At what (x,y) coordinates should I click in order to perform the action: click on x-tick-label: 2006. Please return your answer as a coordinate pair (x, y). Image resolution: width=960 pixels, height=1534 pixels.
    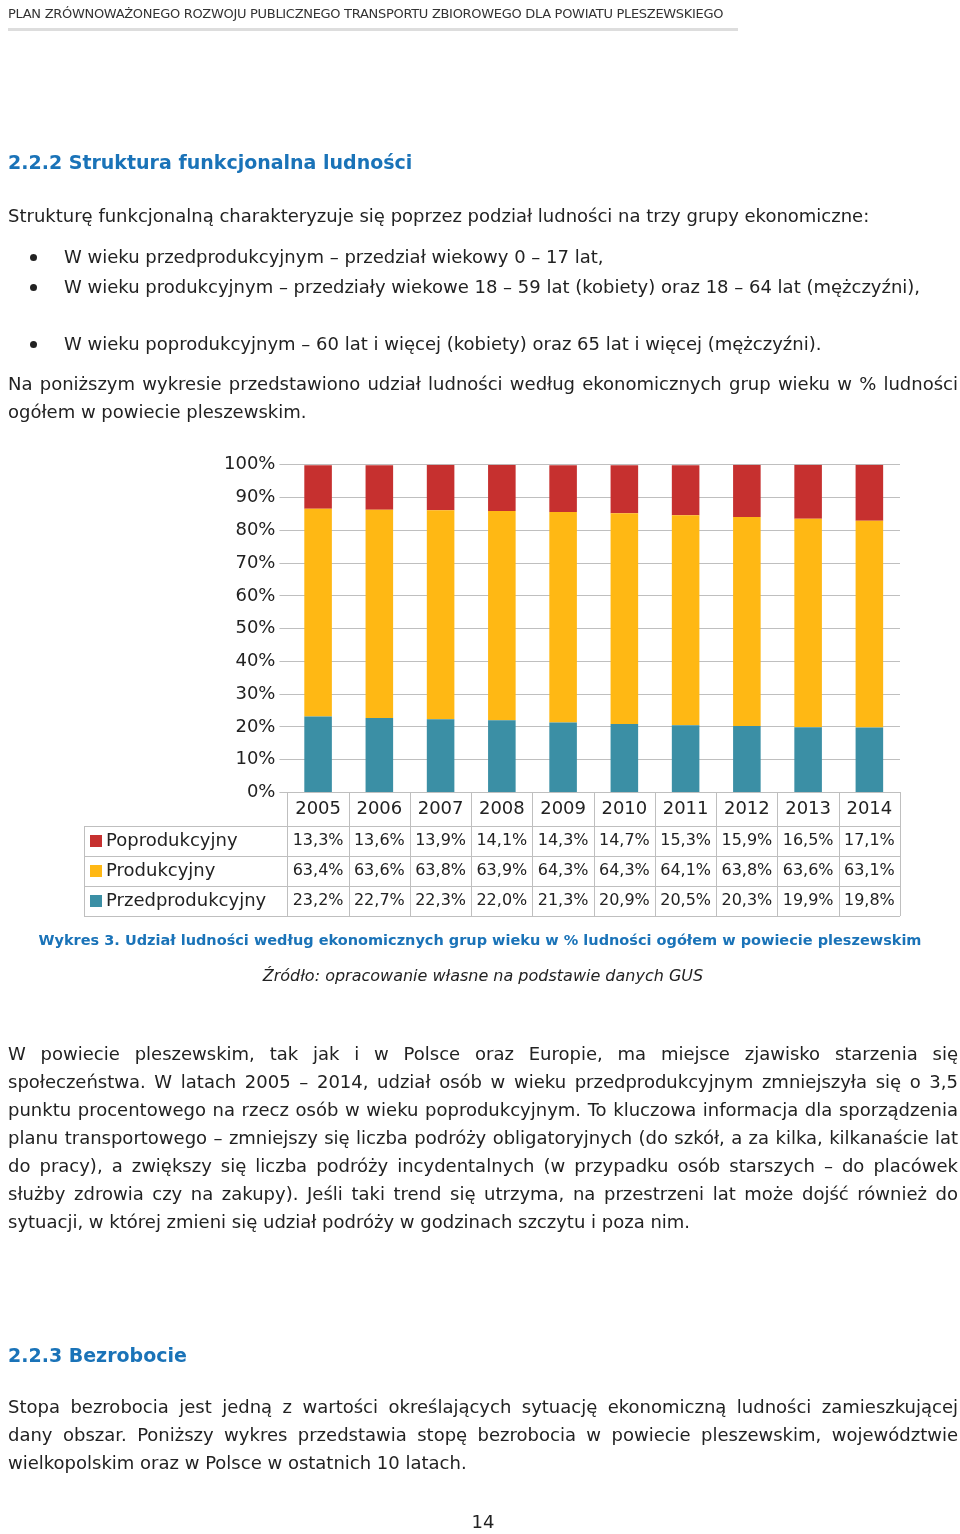
    Looking at the image, I should click on (379, 807).